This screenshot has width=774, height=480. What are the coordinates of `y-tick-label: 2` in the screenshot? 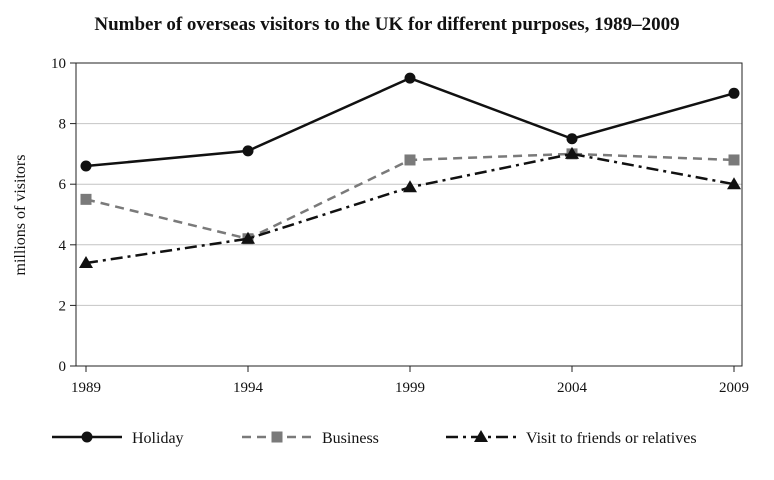 It's located at (63, 306).